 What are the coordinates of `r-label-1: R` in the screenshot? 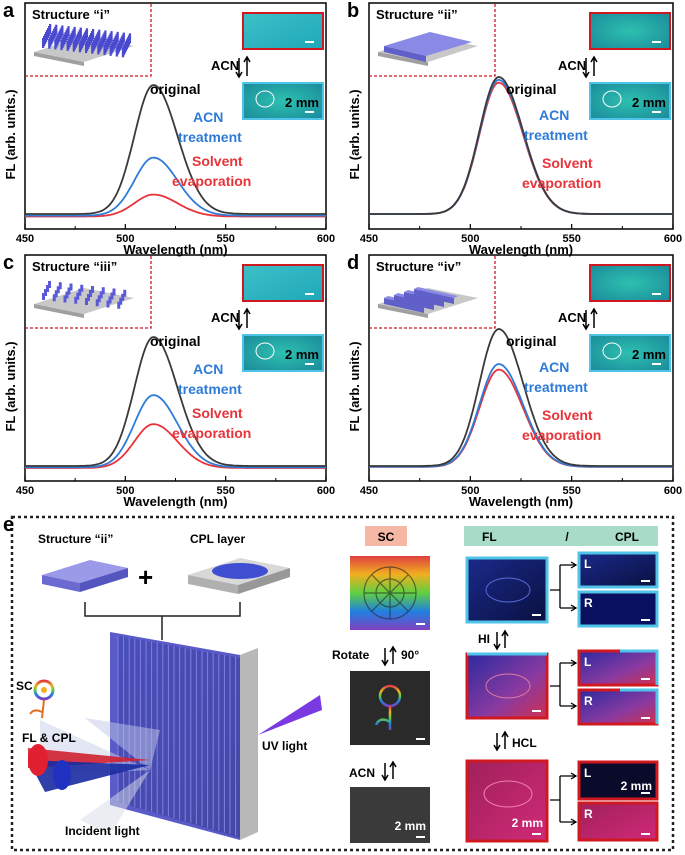 It's located at (588, 603).